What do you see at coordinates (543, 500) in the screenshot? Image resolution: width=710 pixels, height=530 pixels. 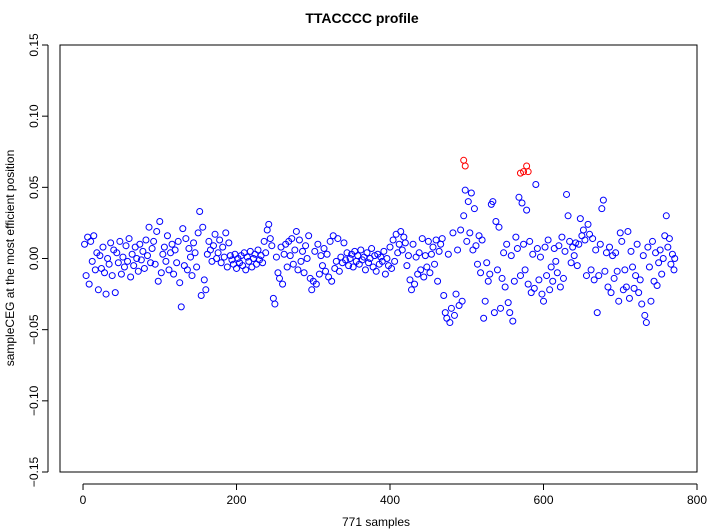 I see `x-tick-label: 600` at bounding box center [543, 500].